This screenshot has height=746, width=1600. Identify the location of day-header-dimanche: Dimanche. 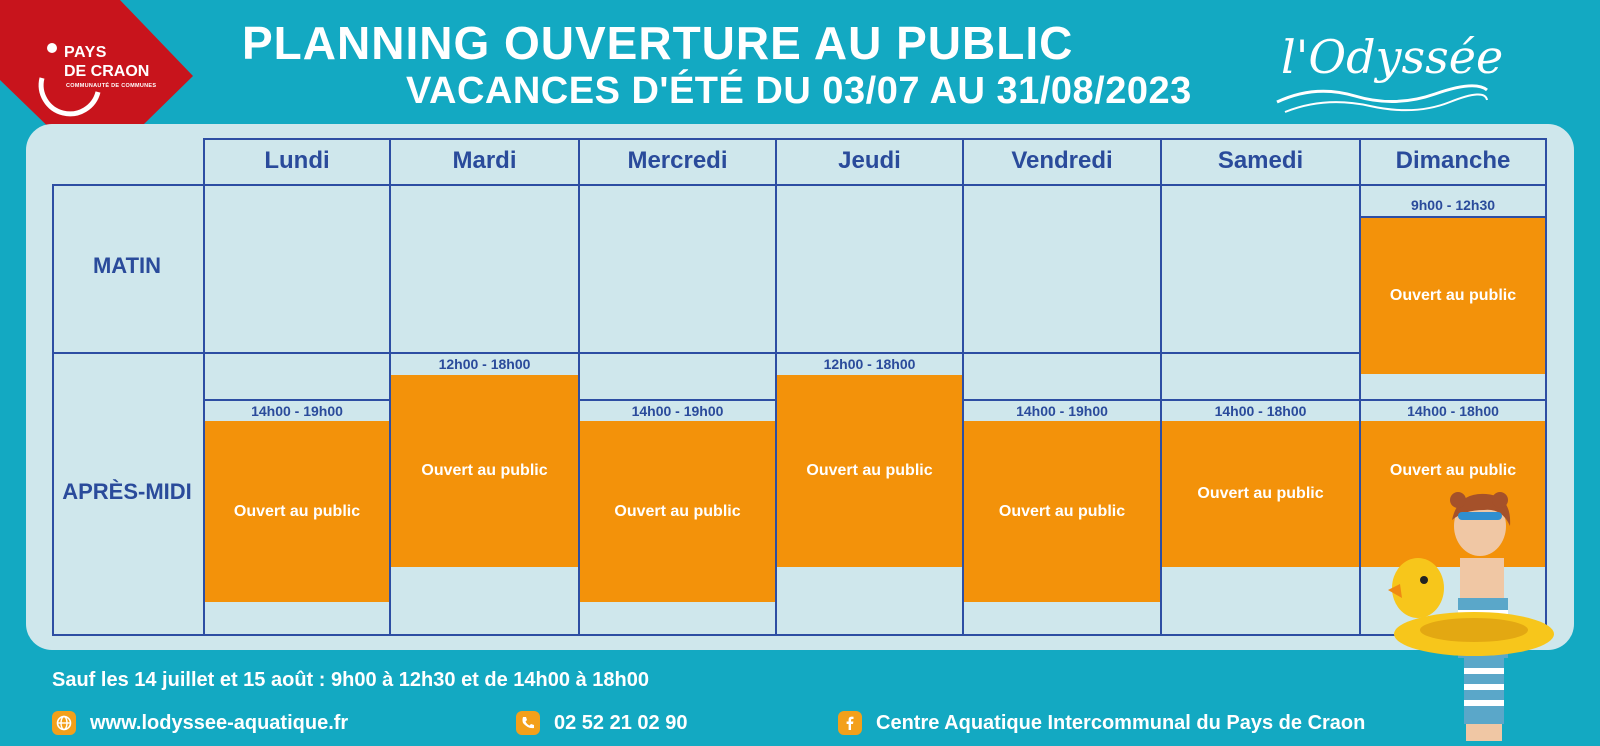
(1453, 160).